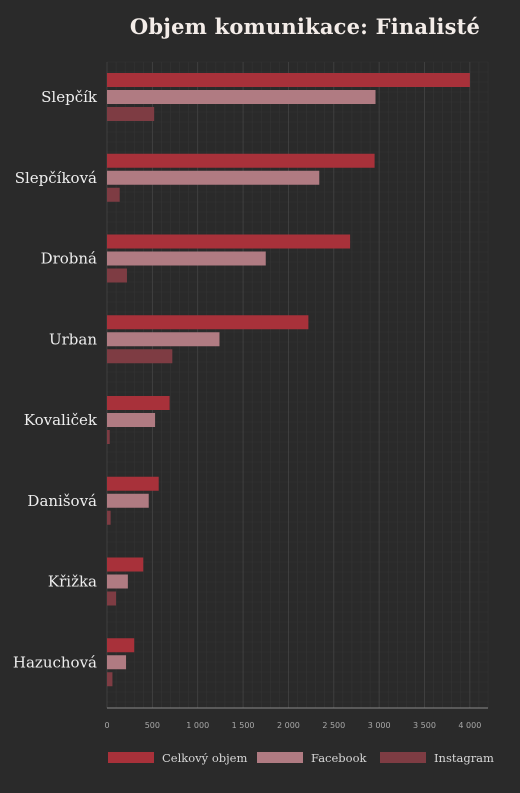  Describe the element at coordinates (69, 259) in the screenshot. I see `category-label: Drobná` at that location.